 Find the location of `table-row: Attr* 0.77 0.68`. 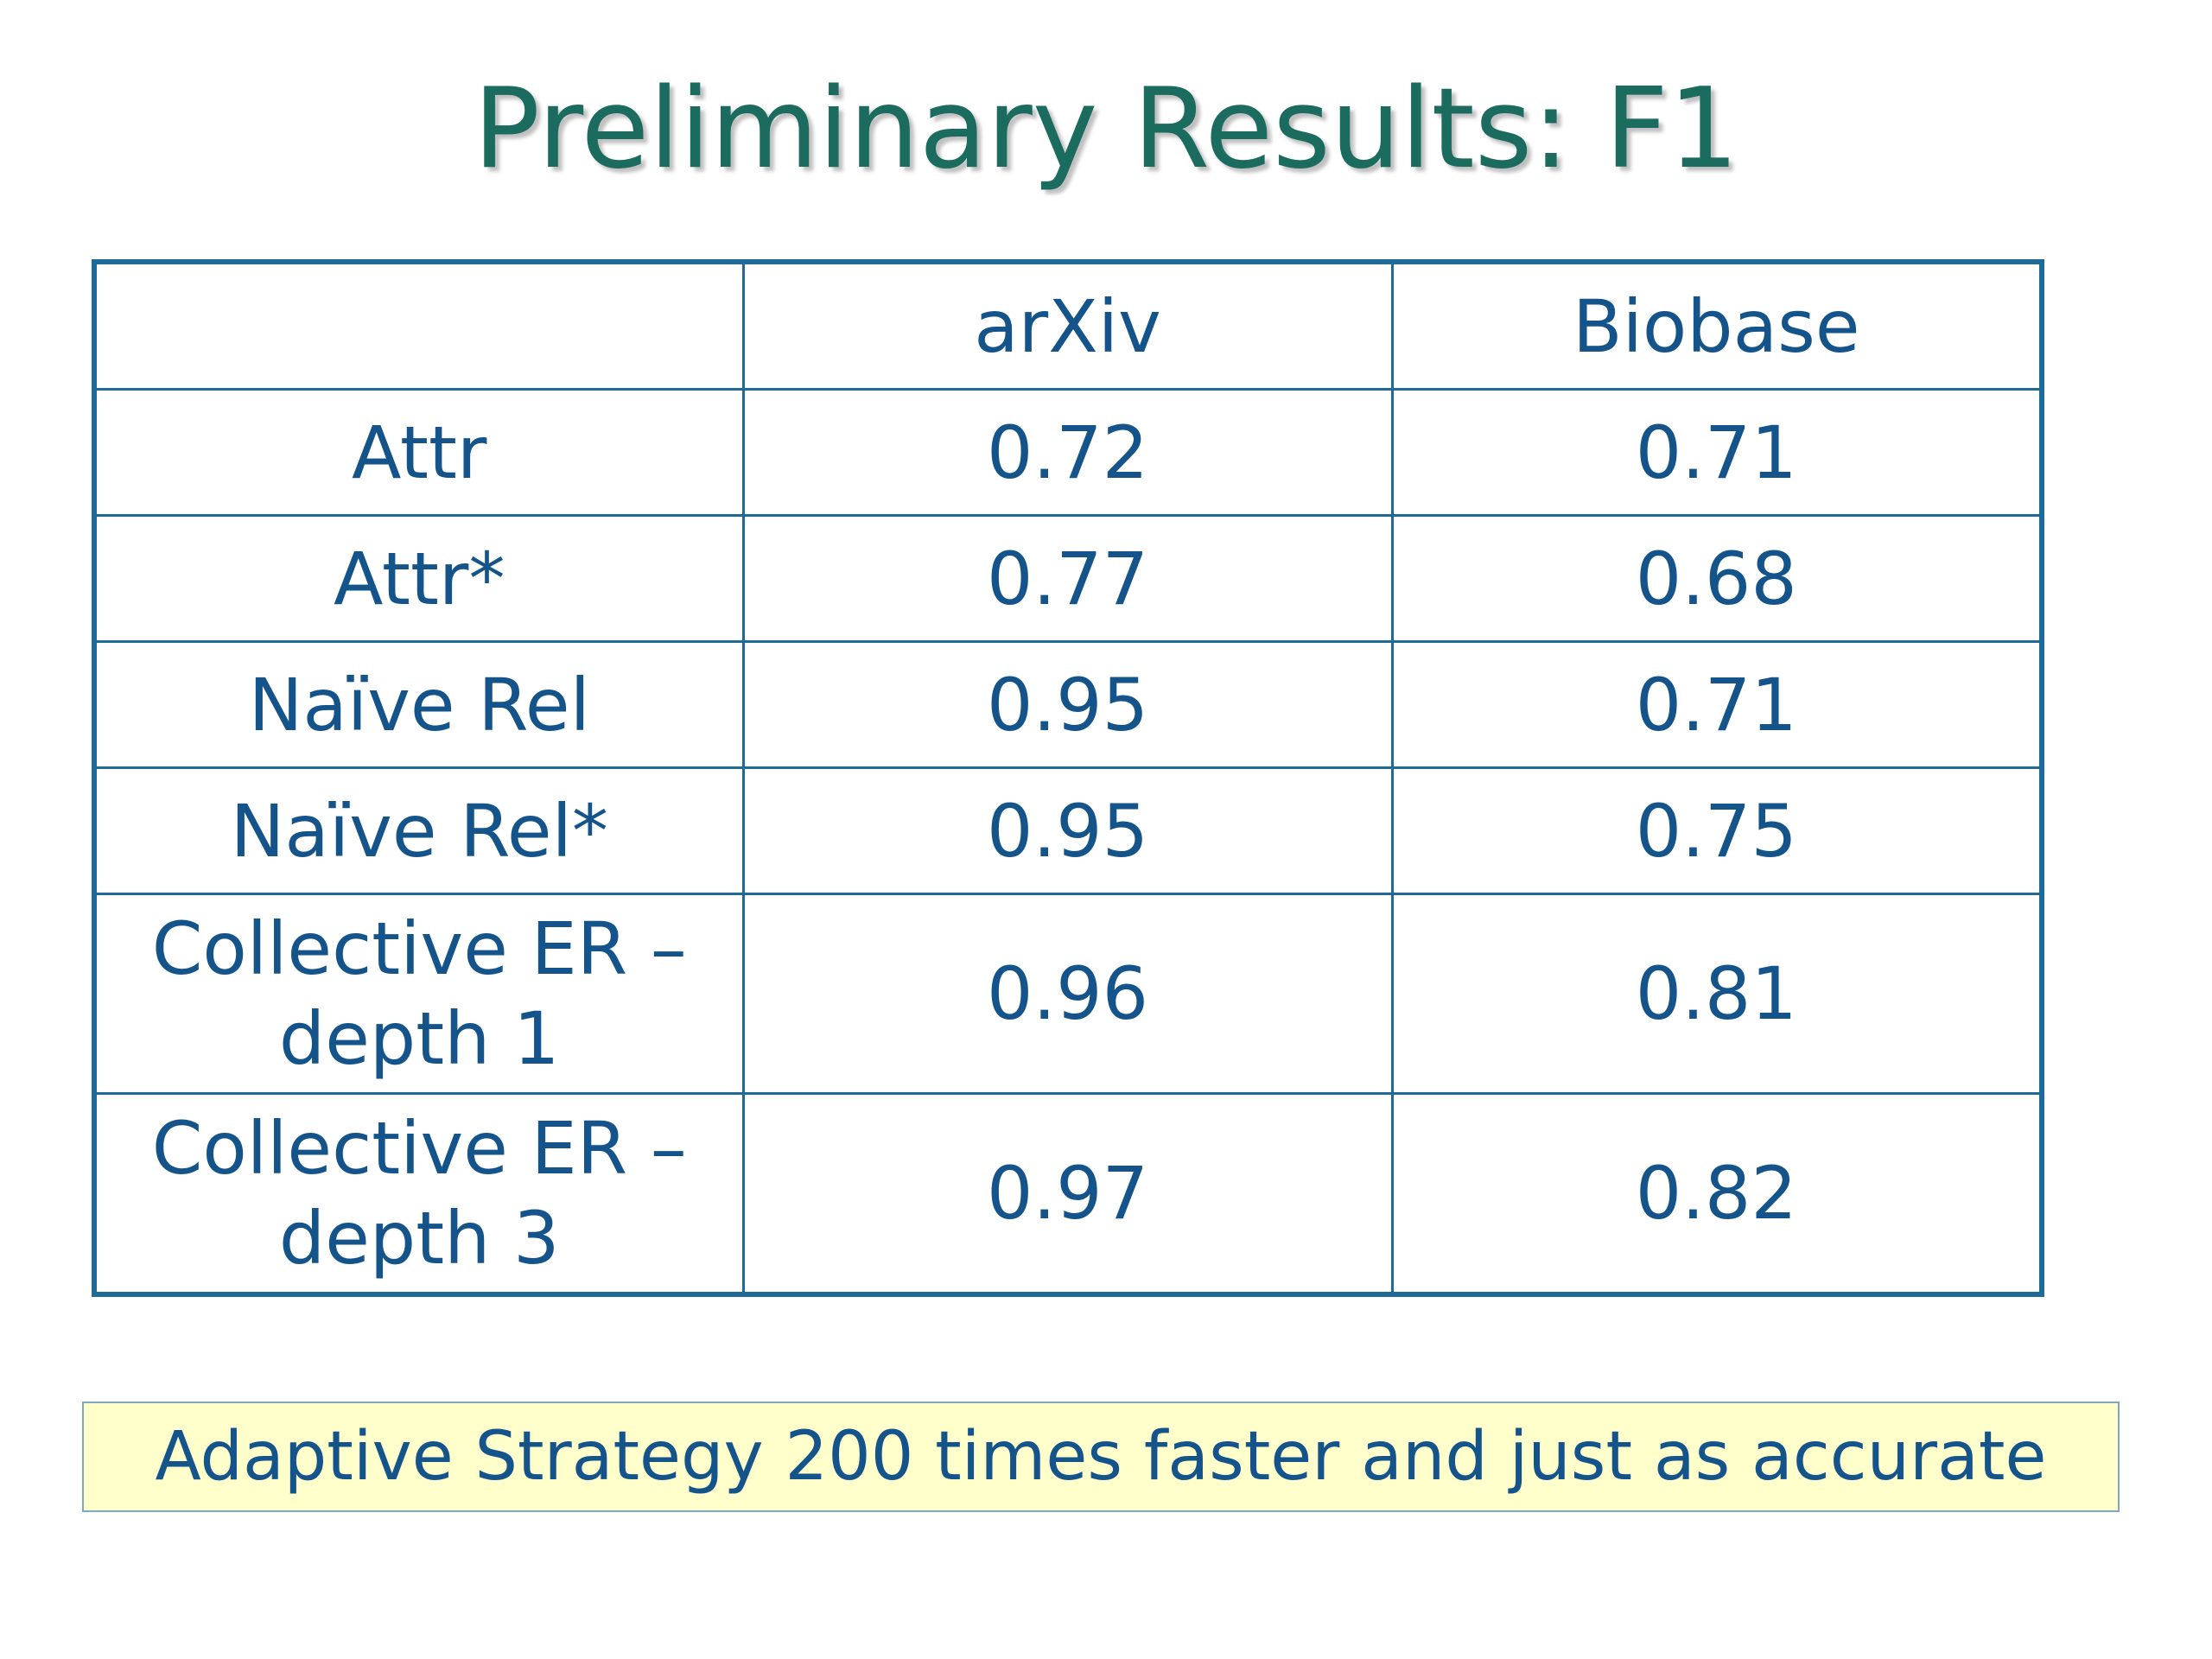

table-row: Attr* 0.77 0.68 is located at coordinates (1068, 578).